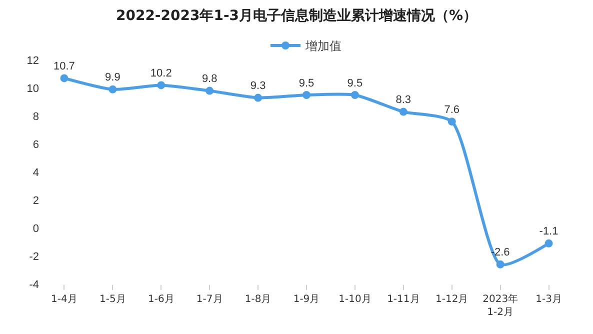 This screenshot has height=334, width=593. I want to click on x-tick-label: 2023年 1-2月, so click(500, 305).